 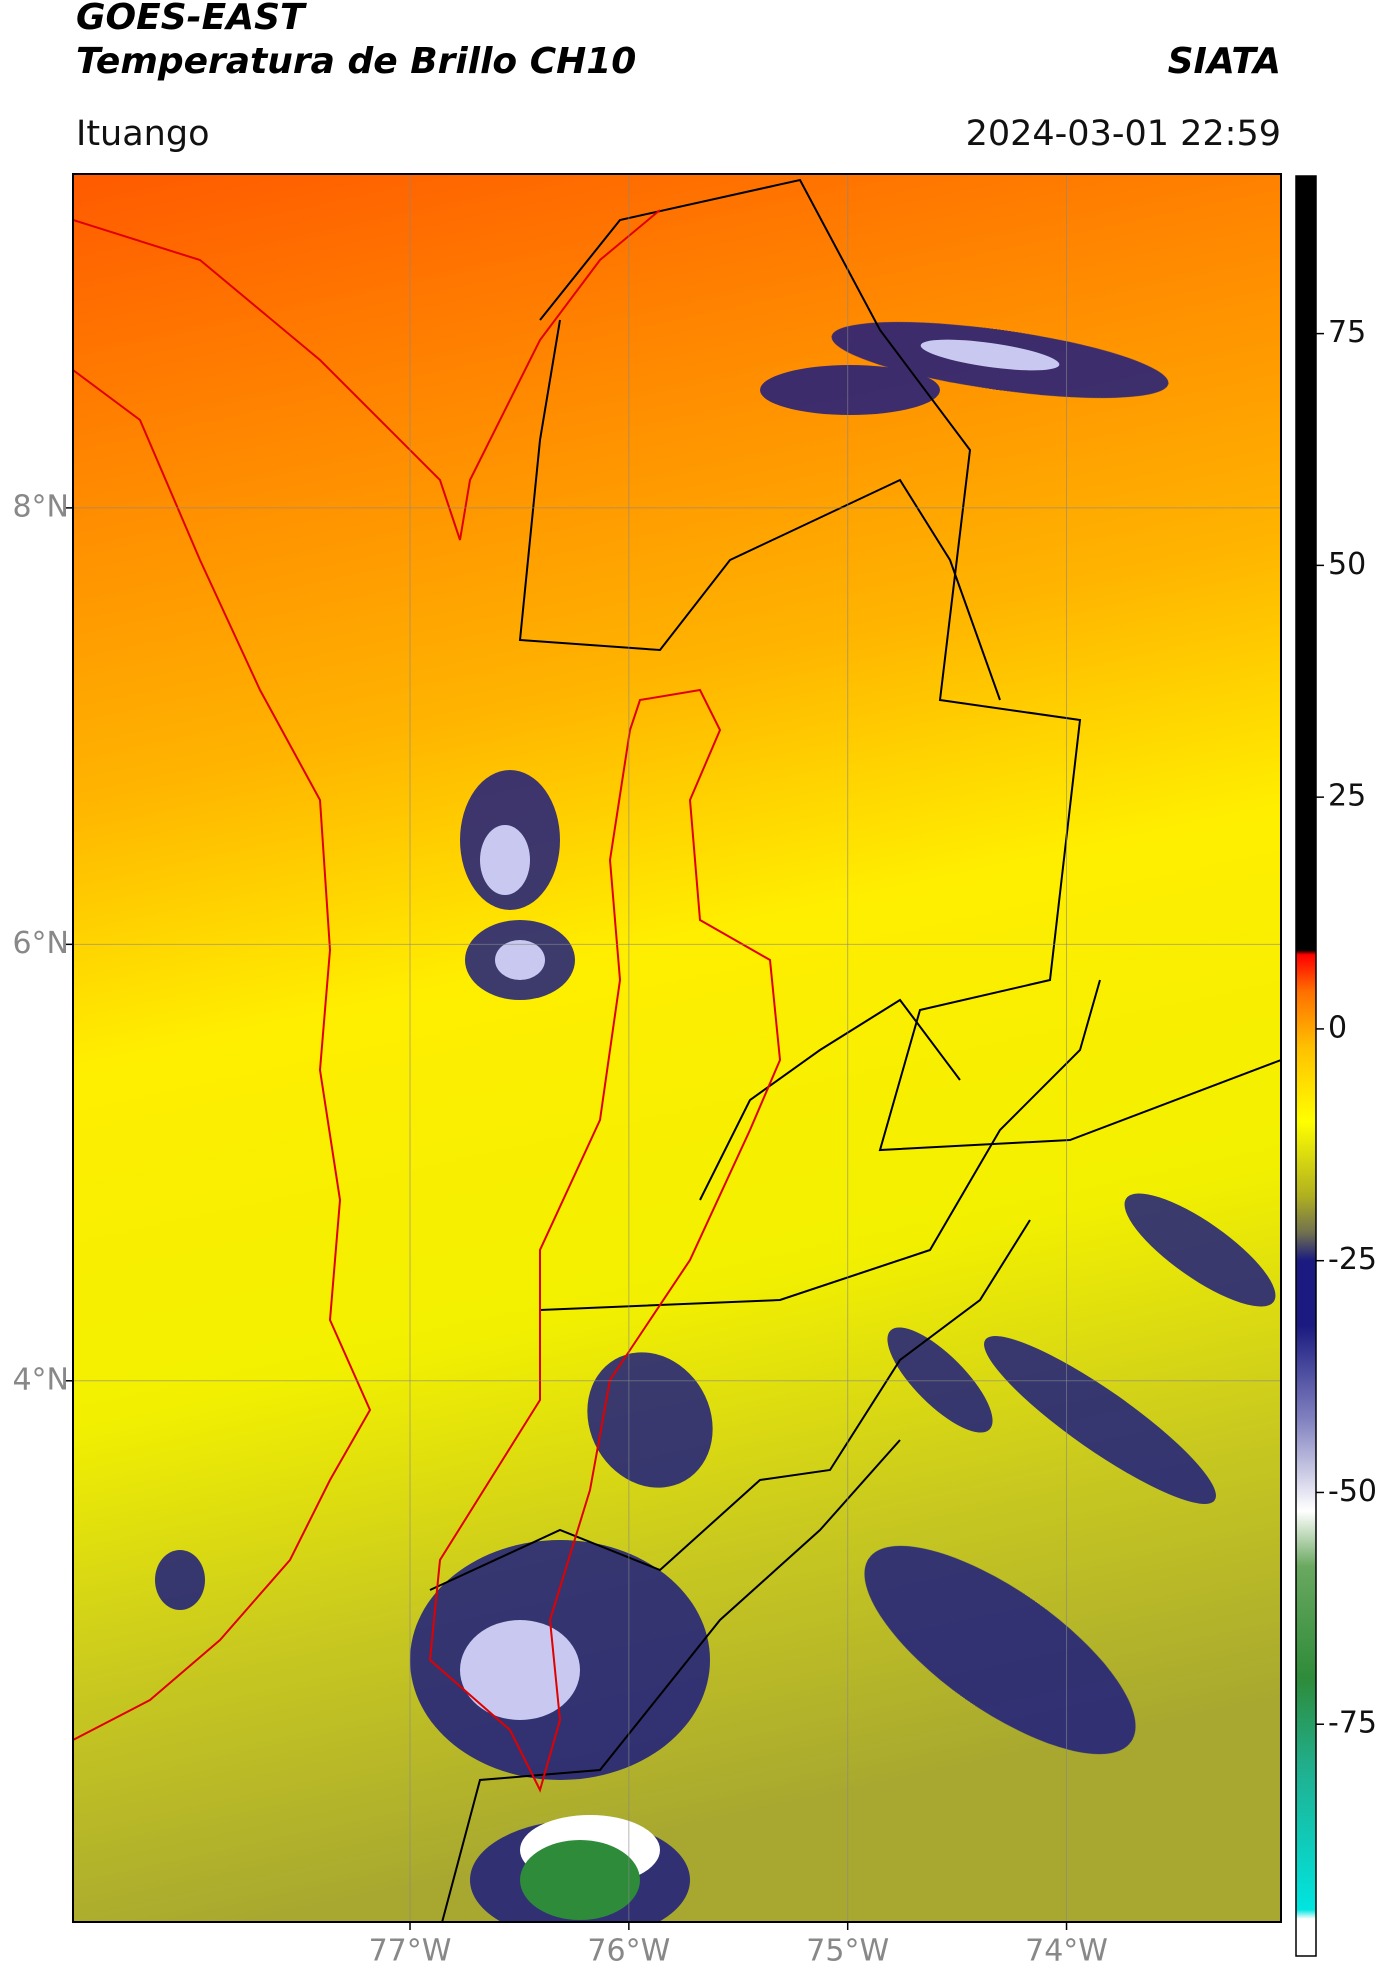 What do you see at coordinates (628, 1951) in the screenshot?
I see `x-tick-label: 76°W` at bounding box center [628, 1951].